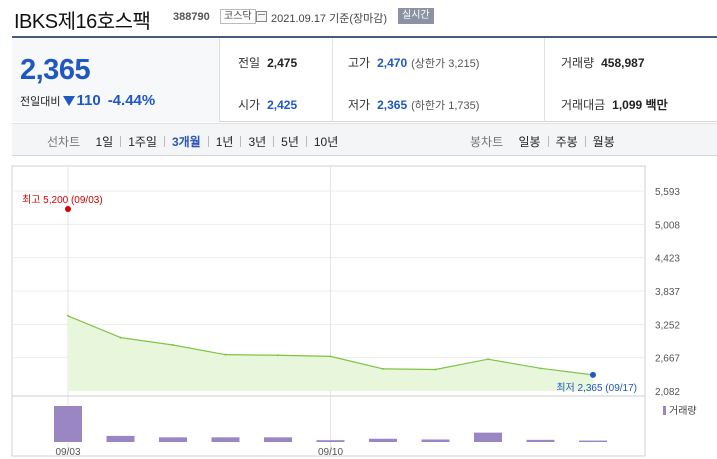  What do you see at coordinates (487, 142) in the screenshot?
I see `candle-chart-title: 봉차트` at bounding box center [487, 142].